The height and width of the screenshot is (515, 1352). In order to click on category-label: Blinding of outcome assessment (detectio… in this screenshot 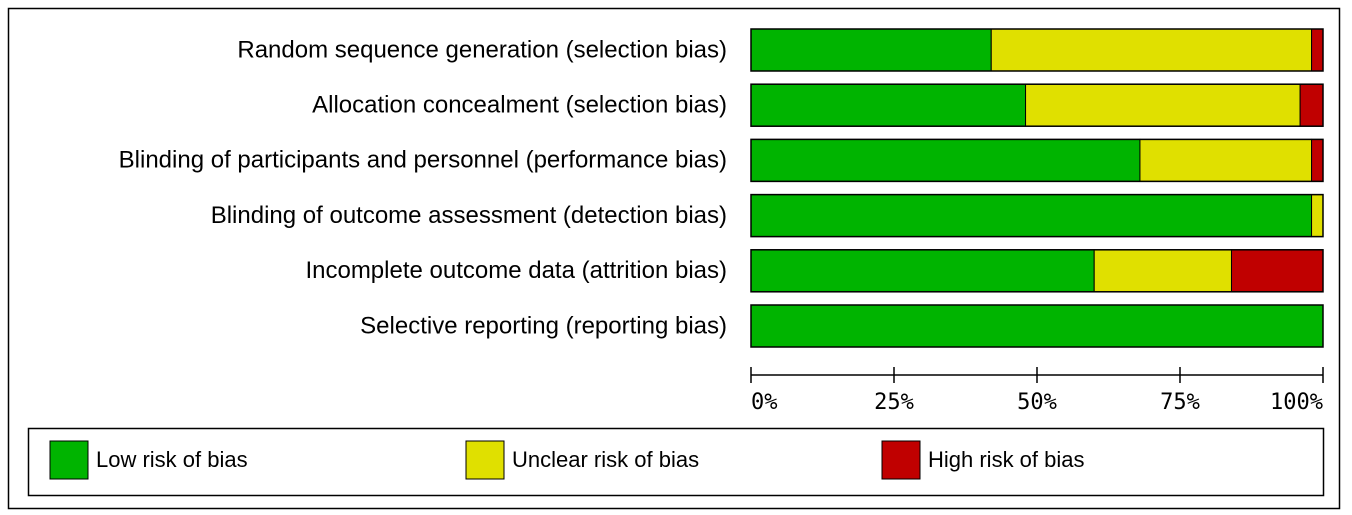, I will do `click(469, 215)`.